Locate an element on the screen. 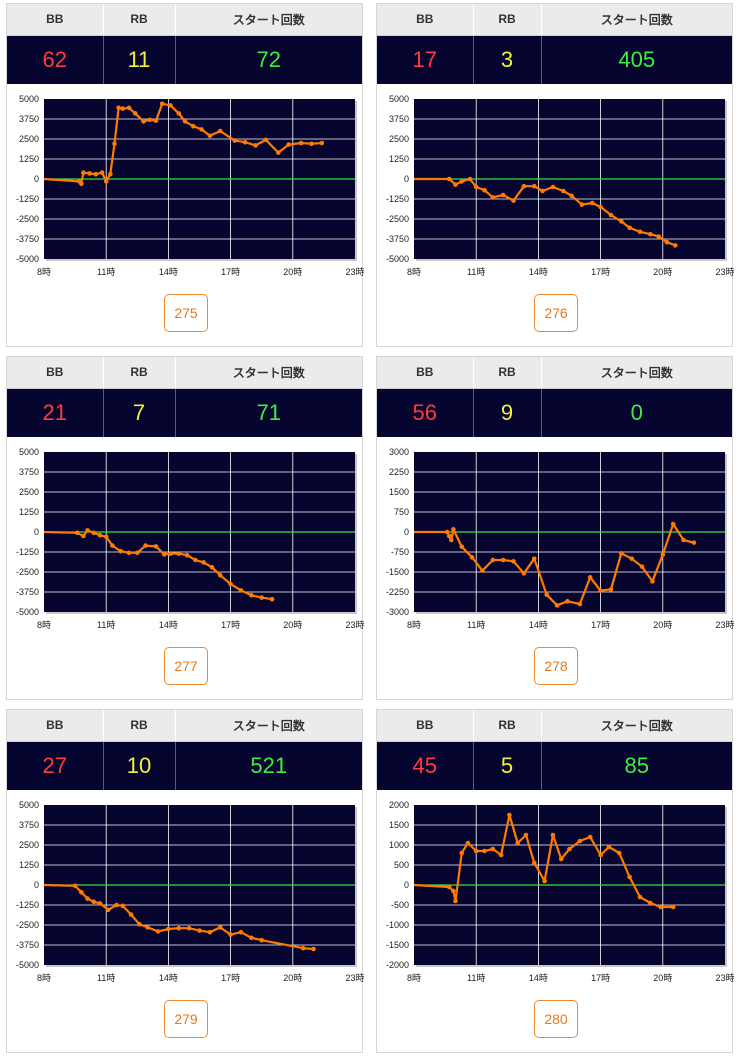 Image resolution: width=740 pixels, height=1059 pixels. machine-number-button: 278 is located at coordinates (556, 666).